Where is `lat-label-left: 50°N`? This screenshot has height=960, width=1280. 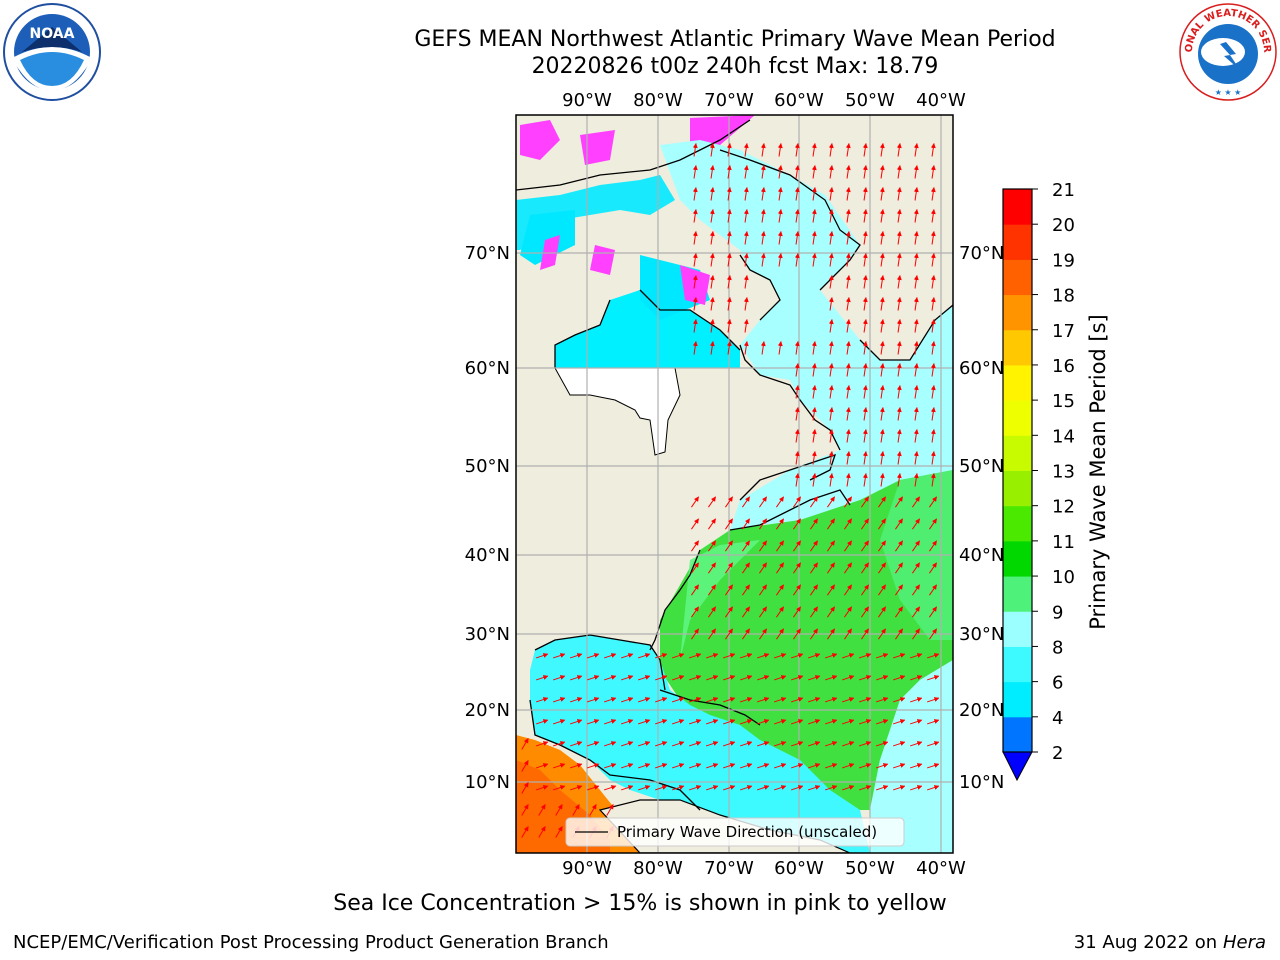
lat-label-left: 50°N is located at coordinates (487, 466).